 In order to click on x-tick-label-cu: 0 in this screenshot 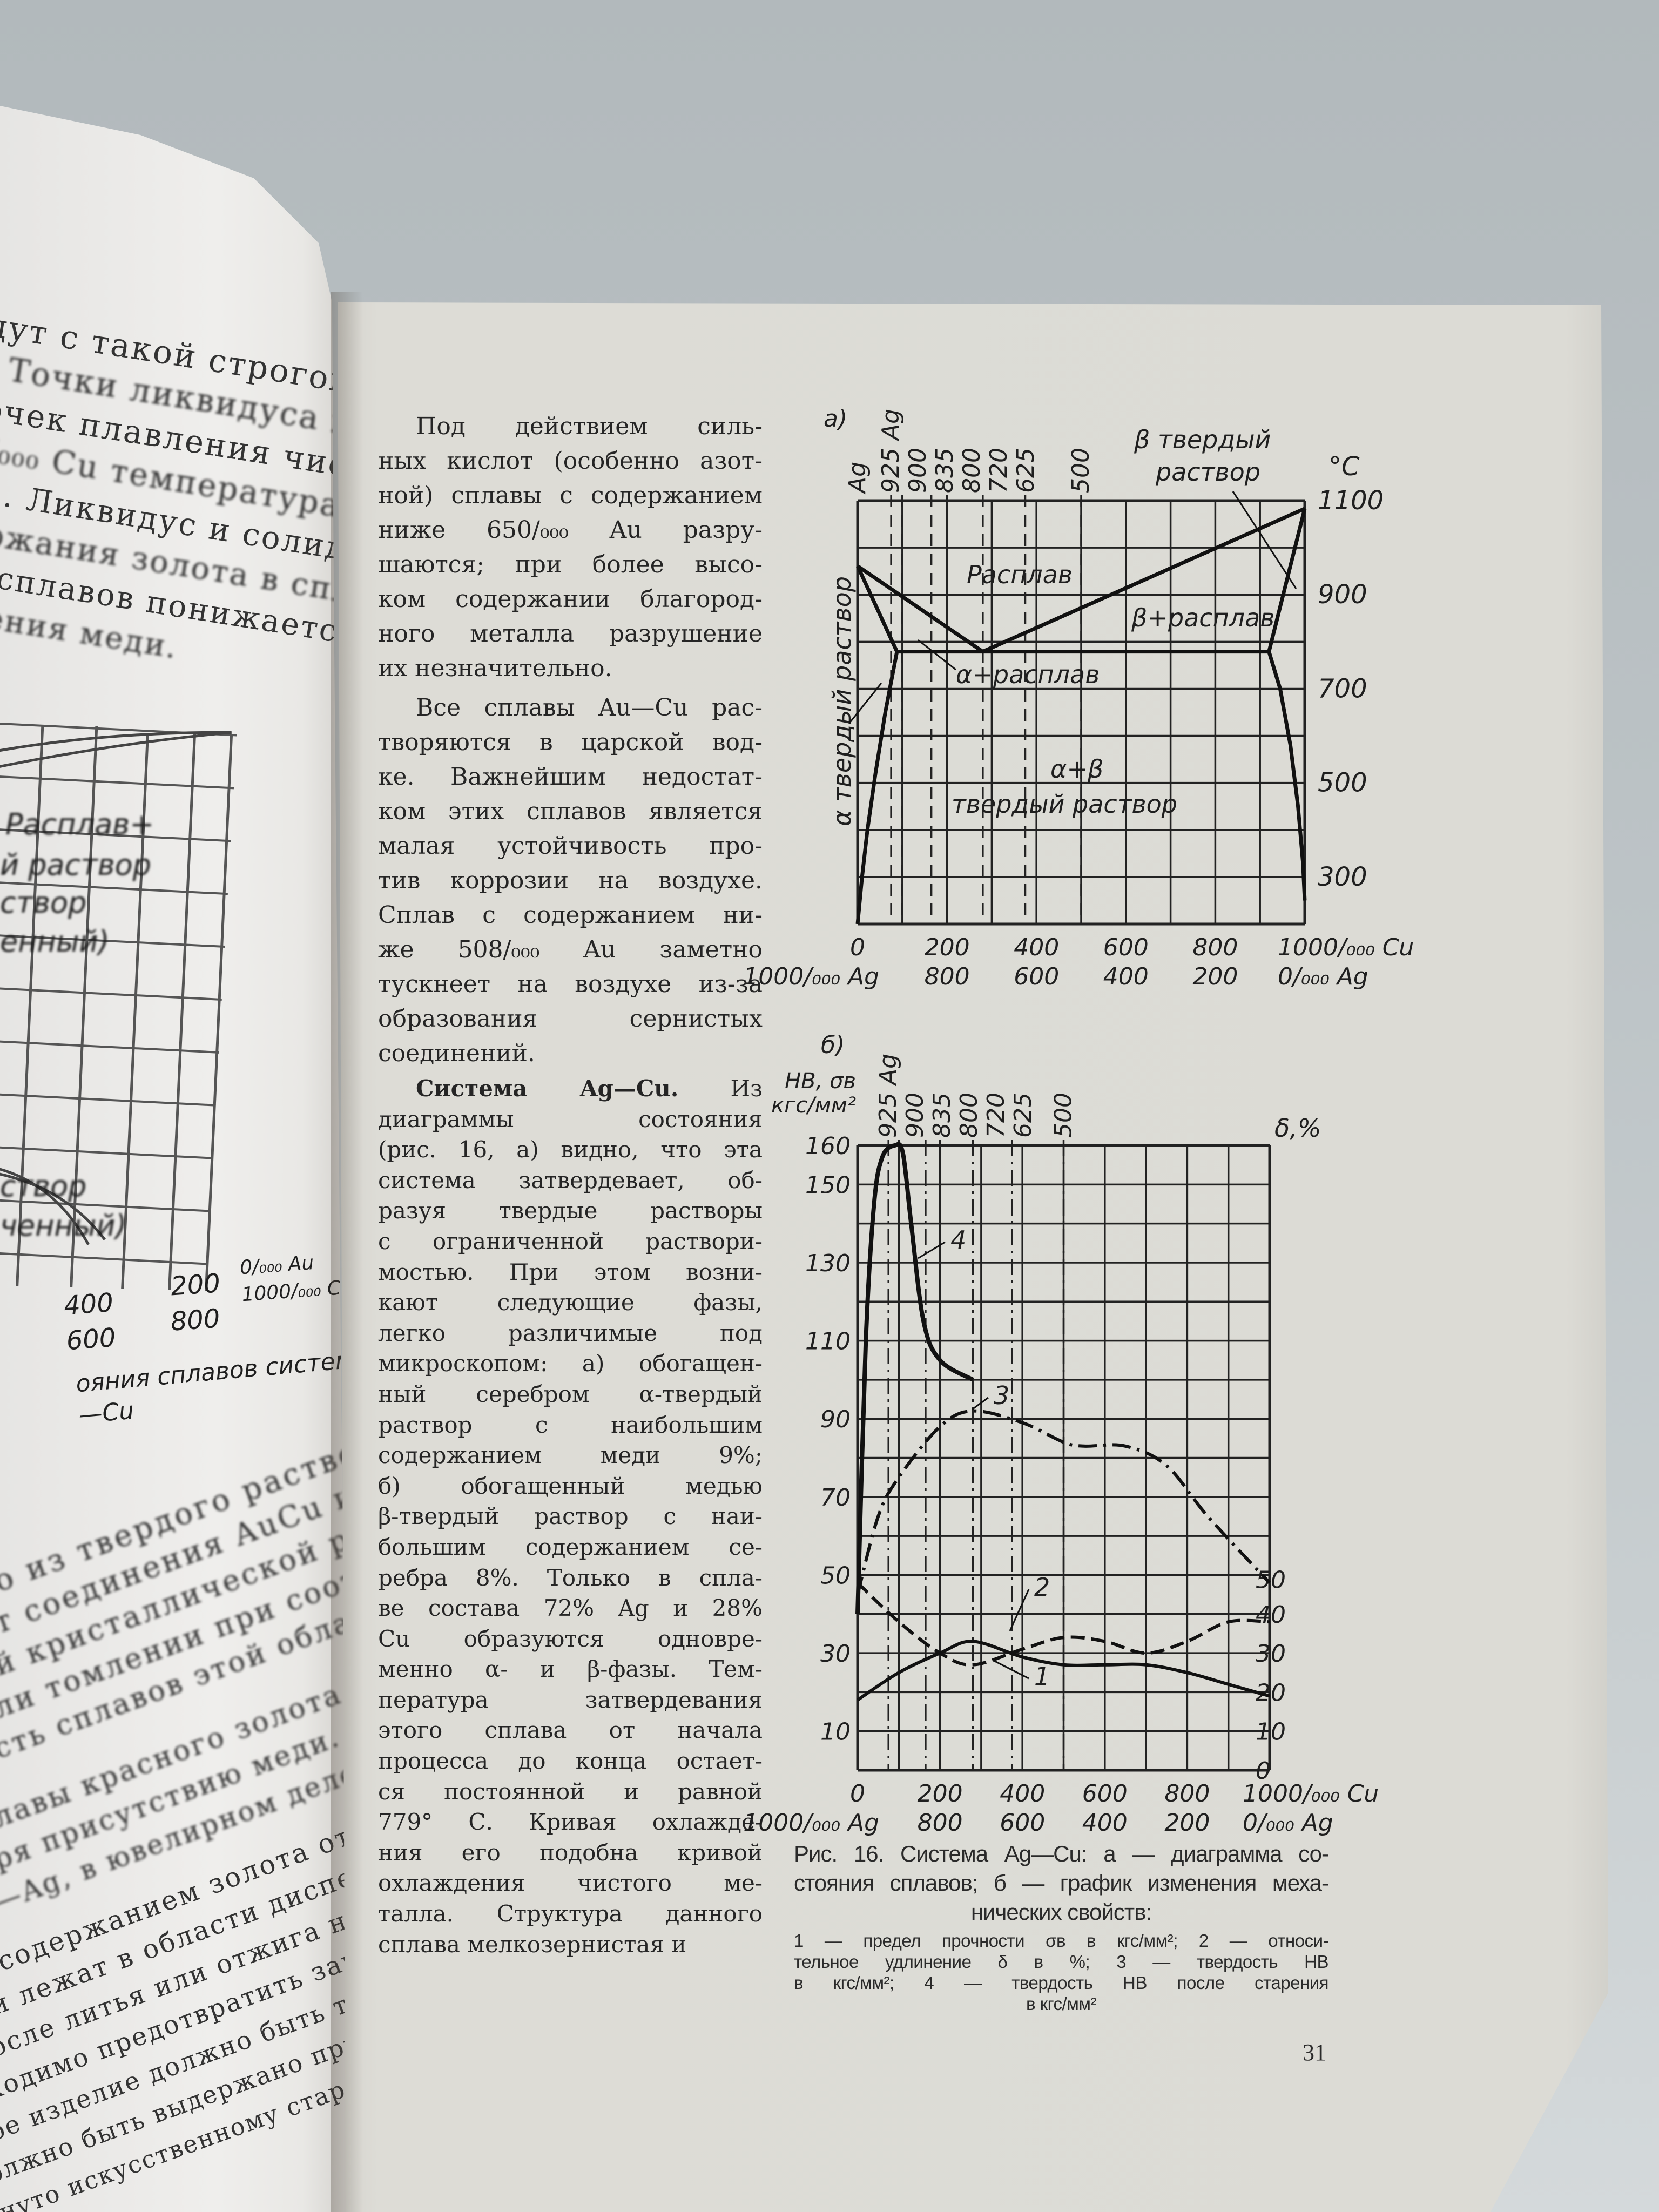, I will do `click(857, 1794)`.